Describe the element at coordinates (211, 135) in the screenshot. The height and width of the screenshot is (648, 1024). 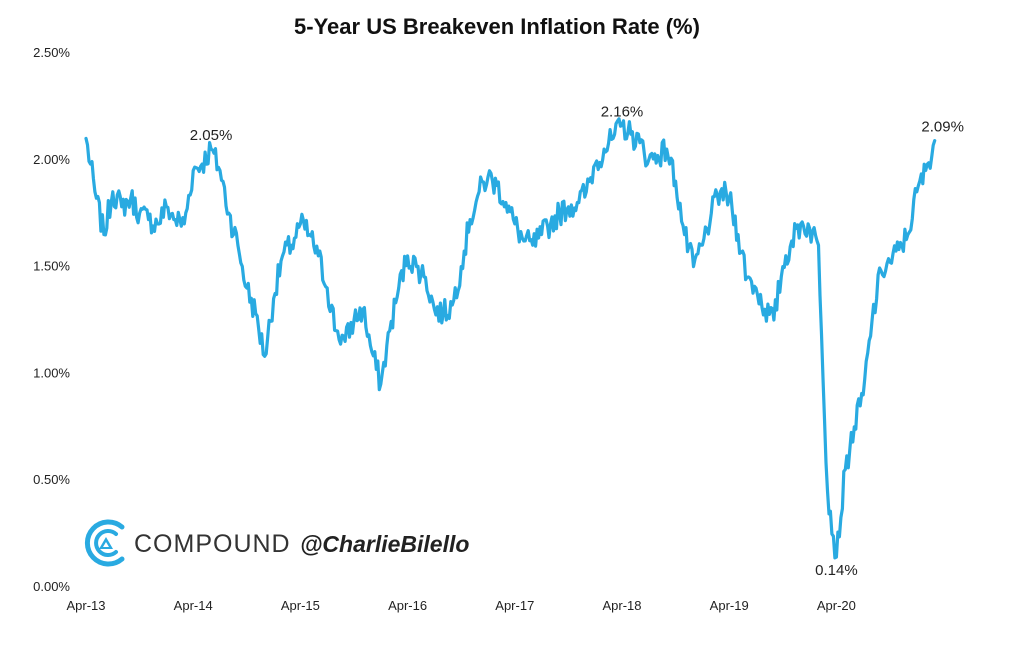
I see `data-label: 2.05%` at that location.